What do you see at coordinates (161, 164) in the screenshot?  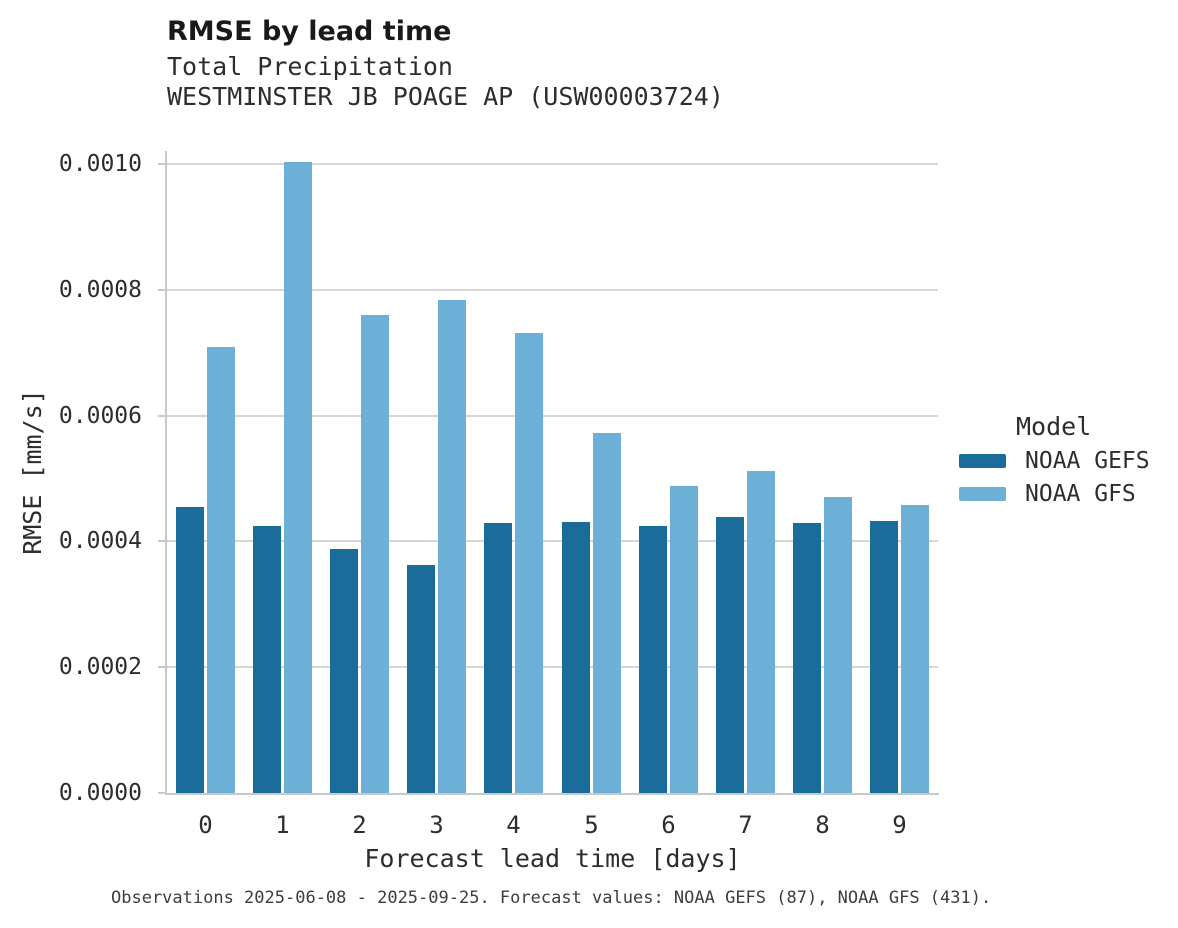 I see `y-tickmark-0.0010` at bounding box center [161, 164].